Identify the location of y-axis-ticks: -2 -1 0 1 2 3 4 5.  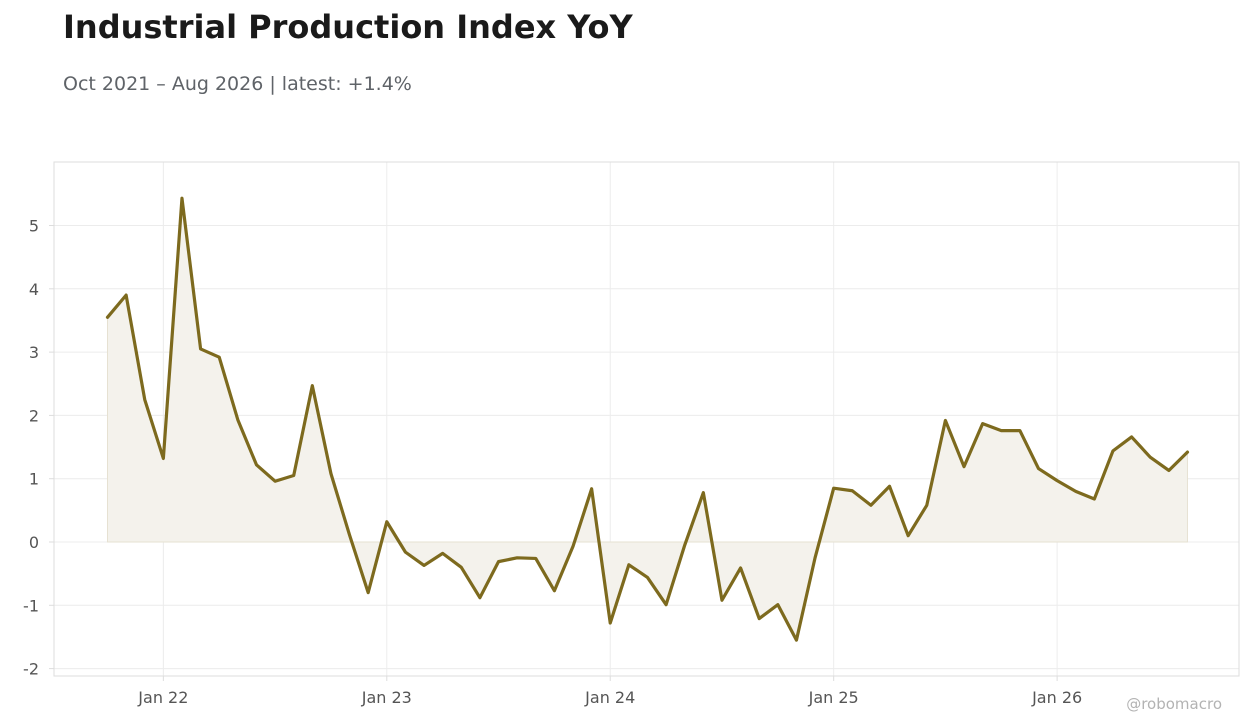
(38, 448).